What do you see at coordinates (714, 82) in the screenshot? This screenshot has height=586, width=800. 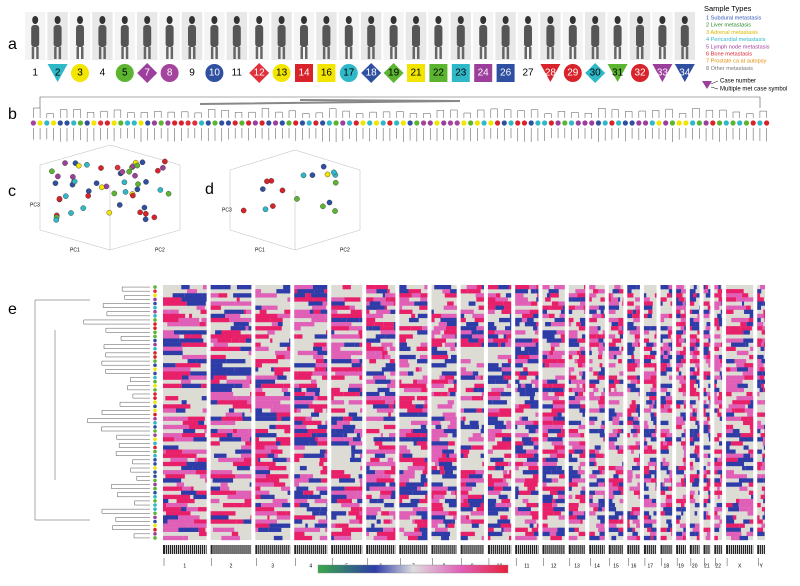 I see `legend-pointer` at bounding box center [714, 82].